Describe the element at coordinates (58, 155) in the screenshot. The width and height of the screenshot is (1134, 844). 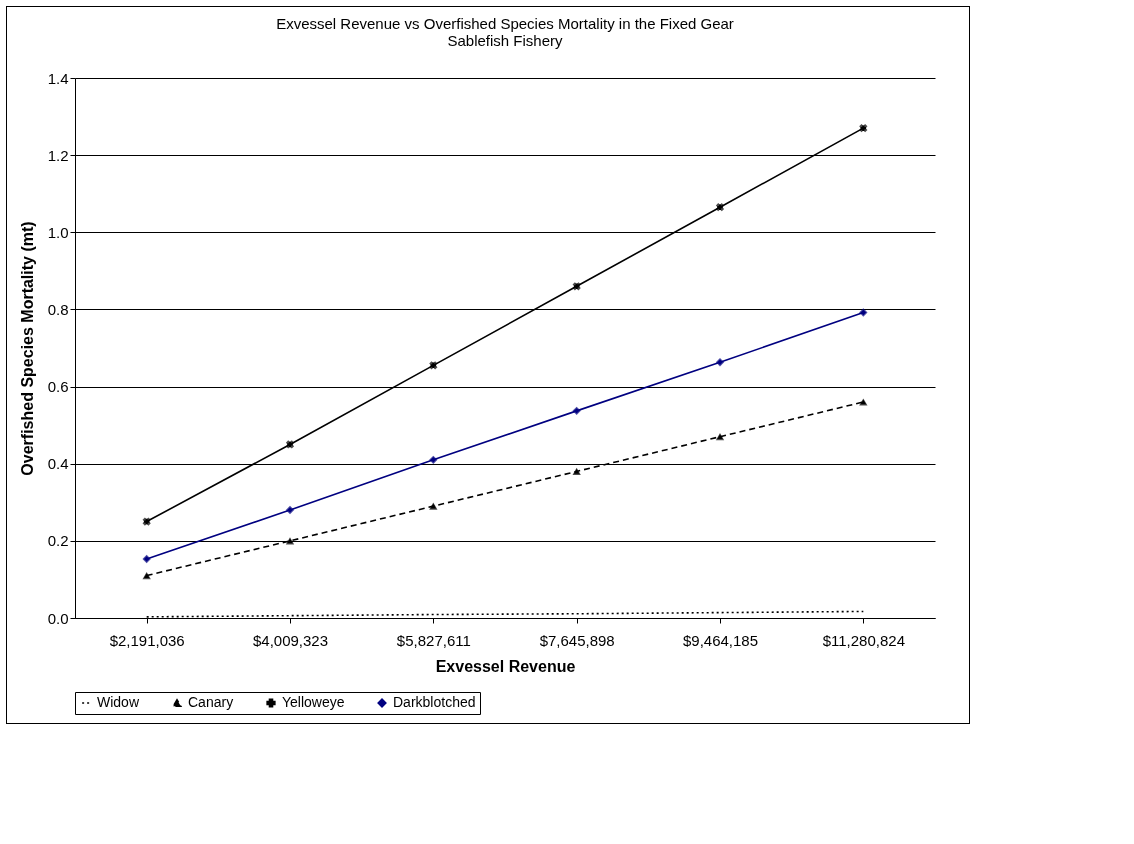
I see `y-tick-label: 1.2` at that location.